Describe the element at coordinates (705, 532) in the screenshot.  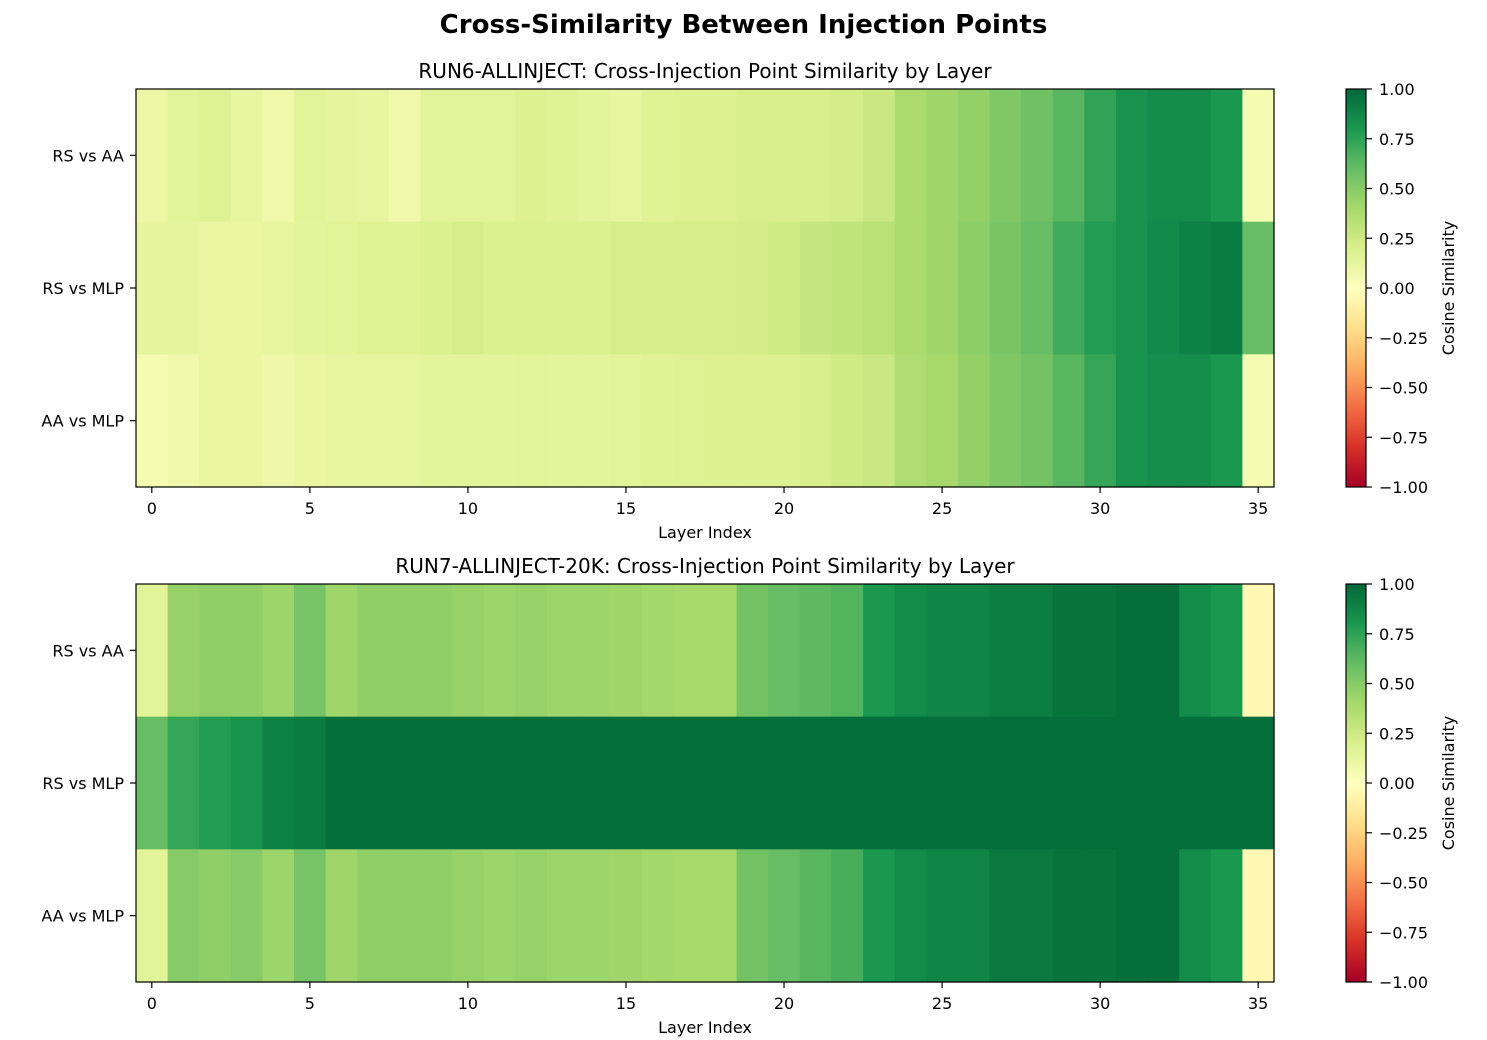
I see `x-axis-label: Layer Index` at that location.